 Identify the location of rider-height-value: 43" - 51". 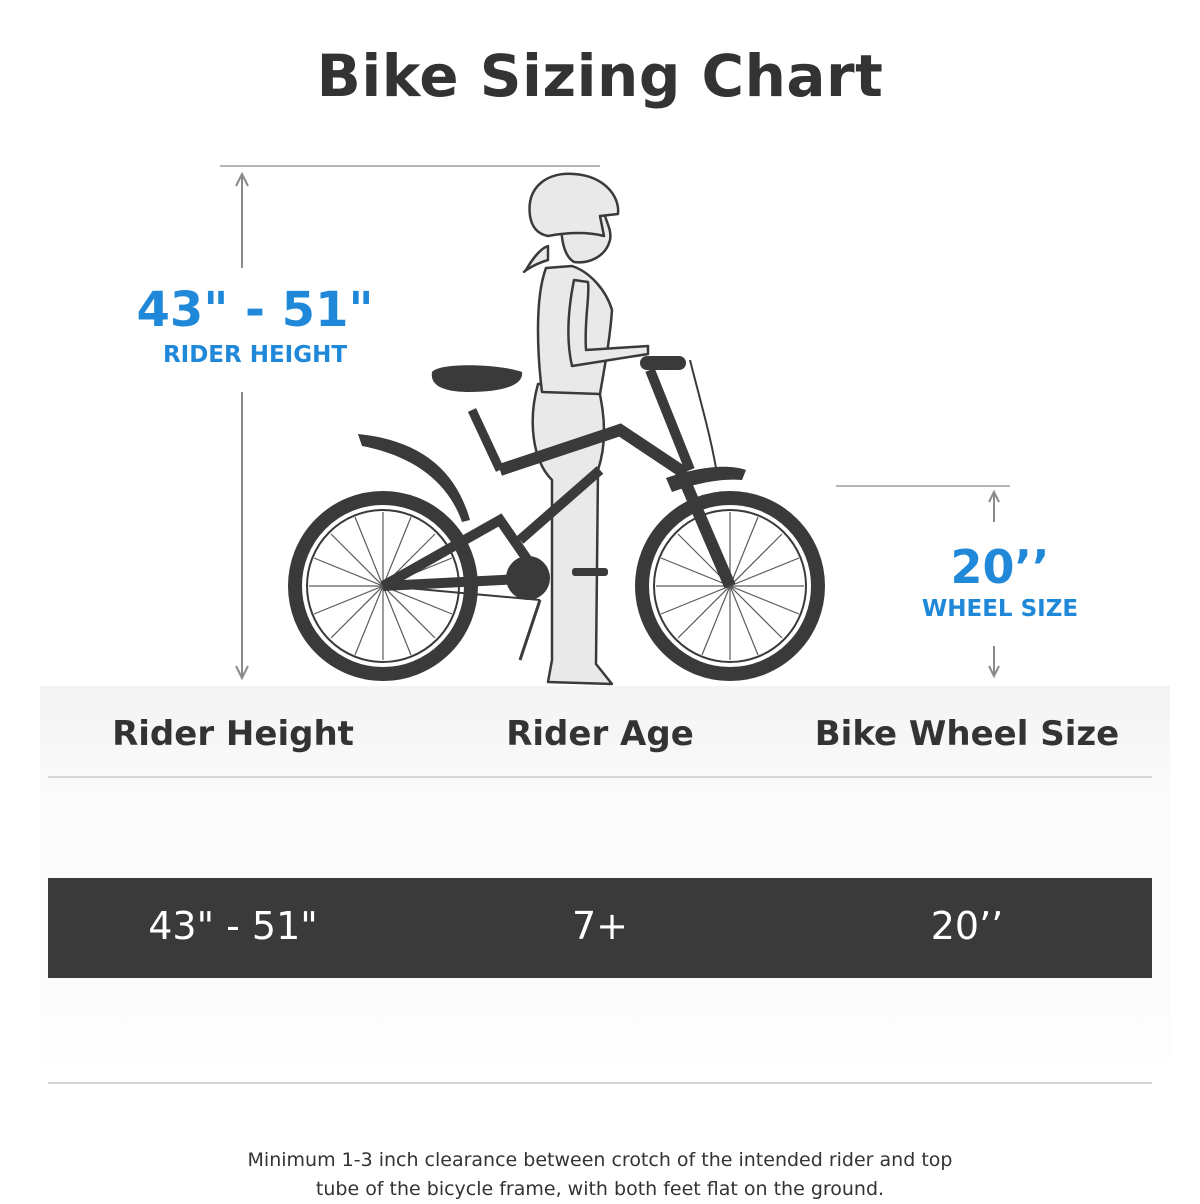
(255, 310).